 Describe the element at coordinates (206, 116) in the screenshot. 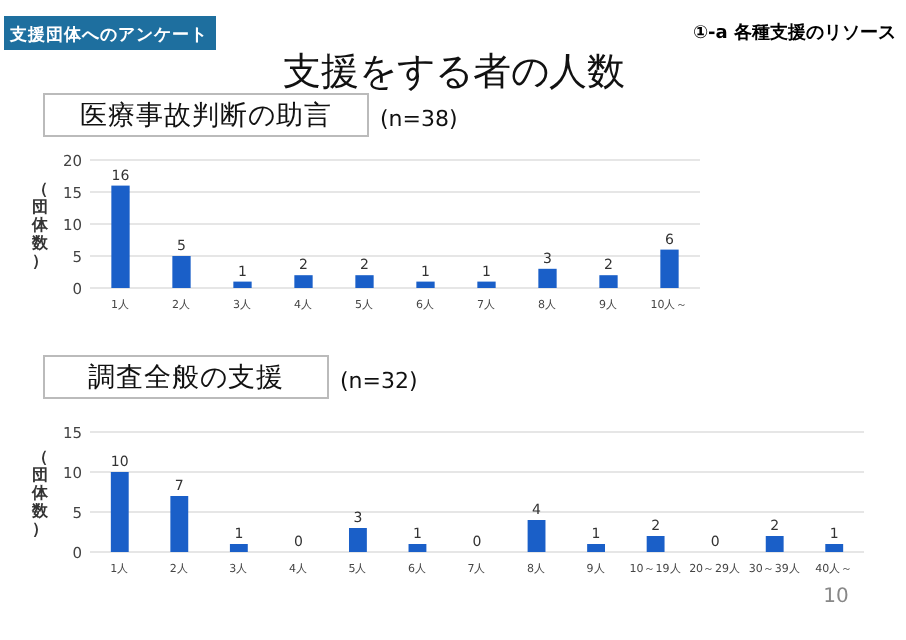

I see `chart-title: 医療事故判断の助言` at that location.